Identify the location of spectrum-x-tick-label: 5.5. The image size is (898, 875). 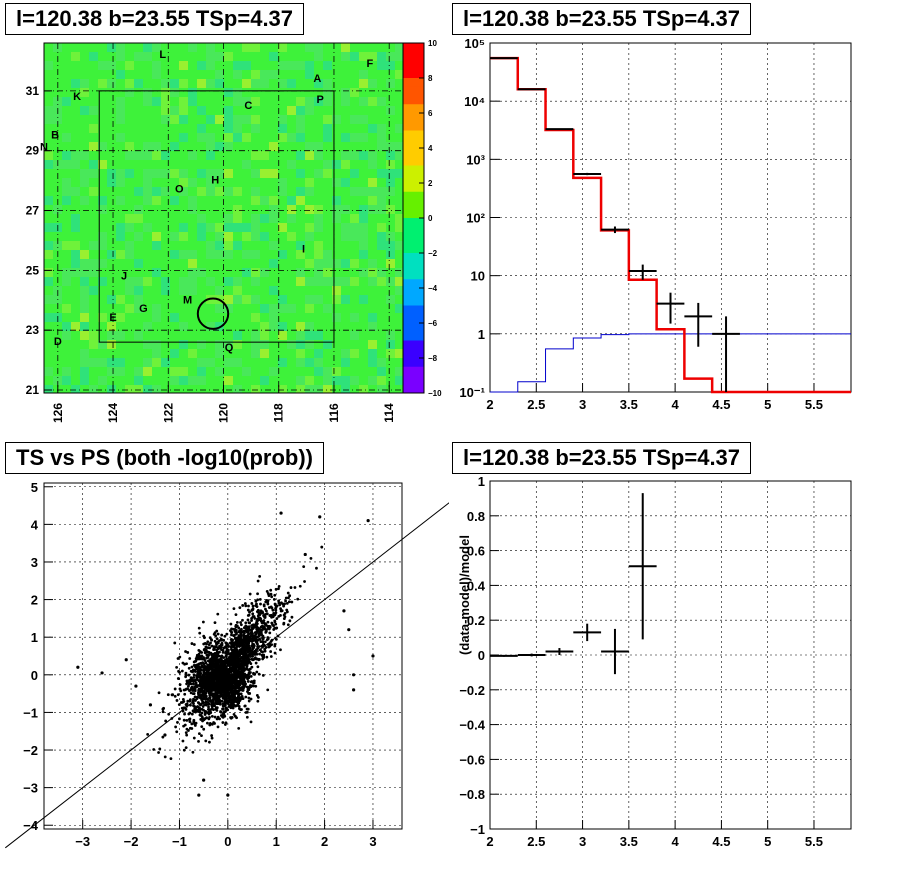
(814, 404).